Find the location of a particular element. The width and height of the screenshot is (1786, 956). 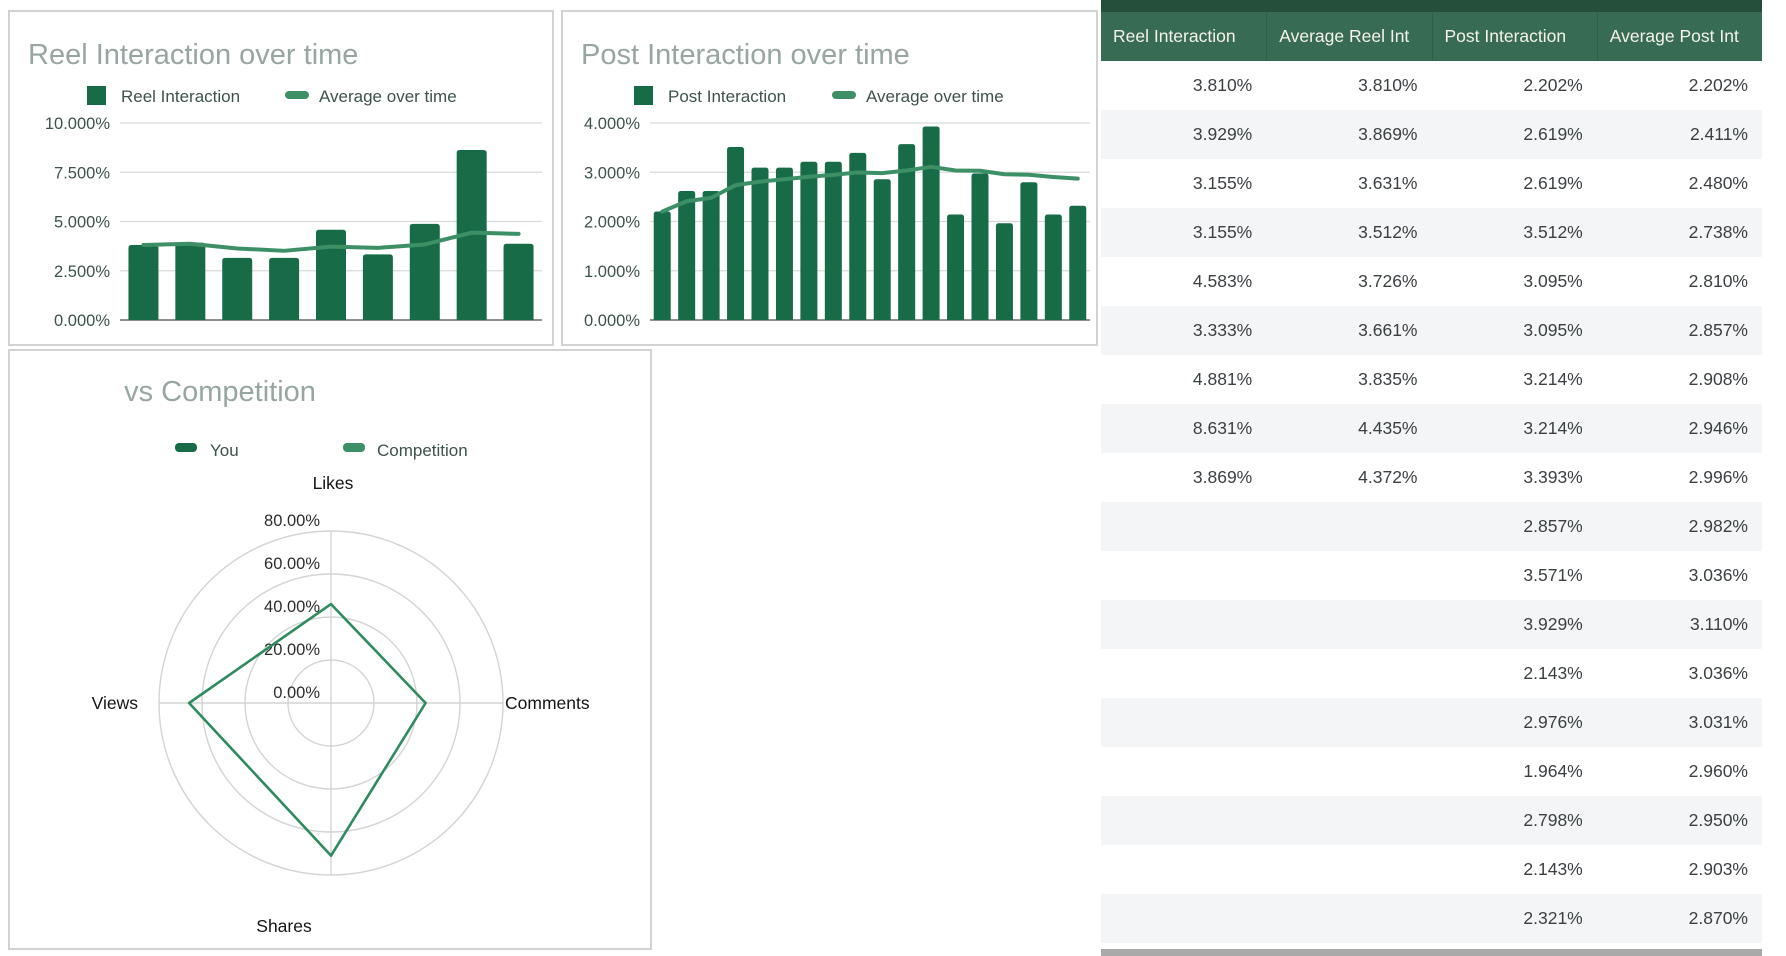

legend-bar-swatch is located at coordinates (643, 95).